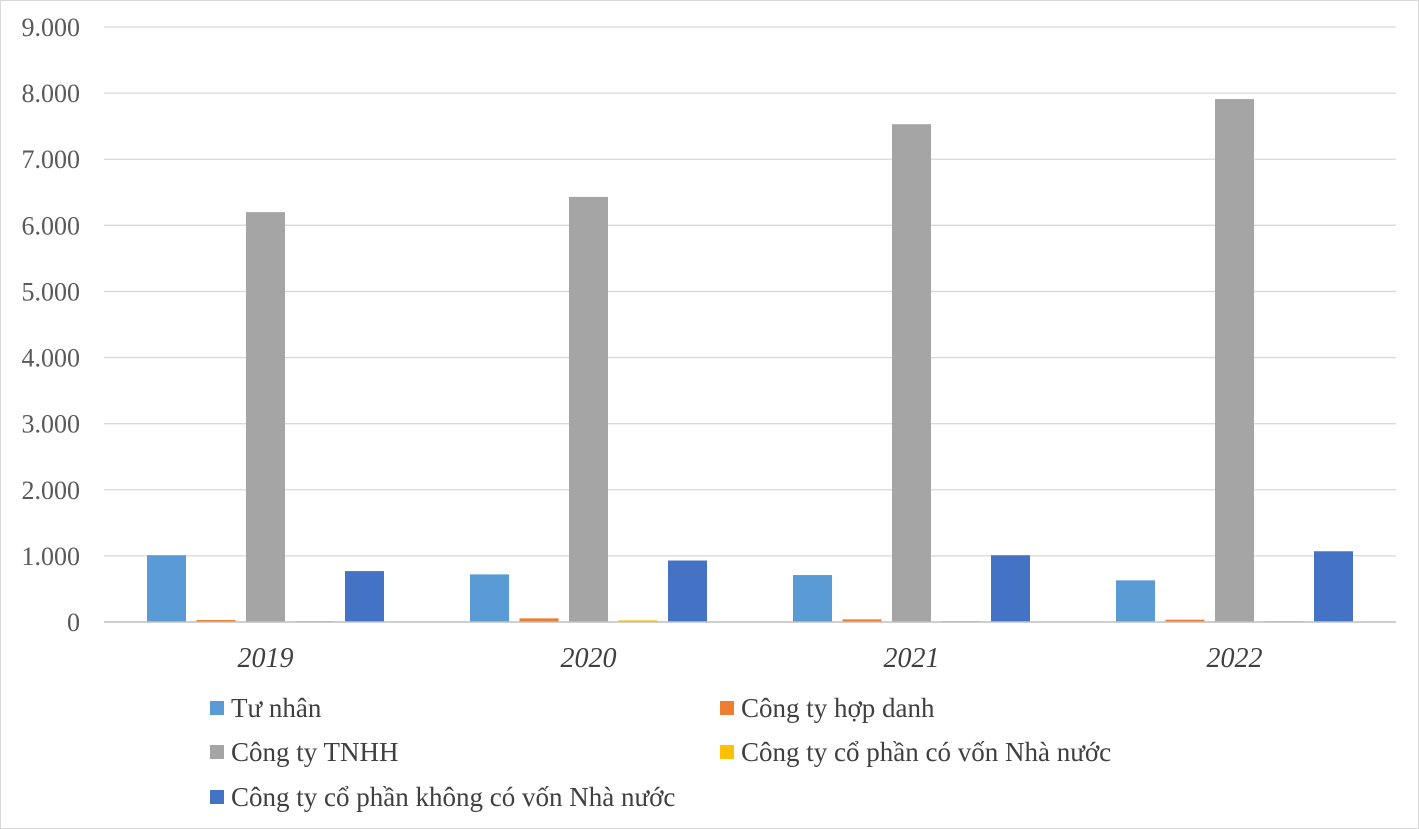 The width and height of the screenshot is (1419, 829). What do you see at coordinates (750, 658) in the screenshot?
I see `x-axis-category-labels: 2019 2020 2021 2022` at bounding box center [750, 658].